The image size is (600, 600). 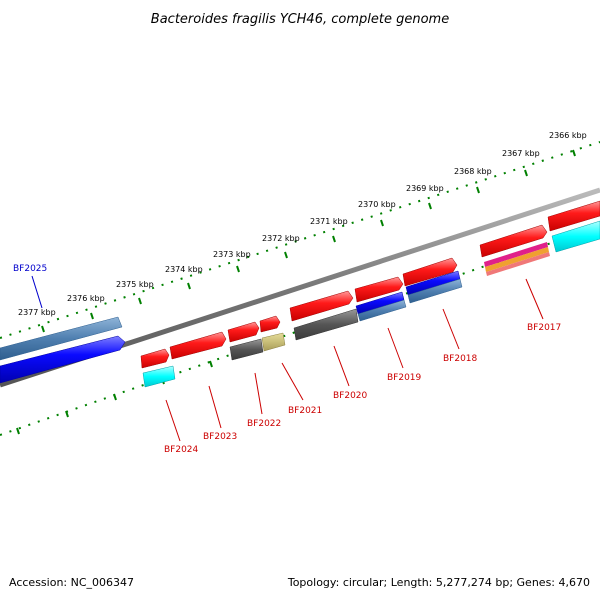 What do you see at coordinates (258, 393) in the screenshot?
I see `leader-bf2022` at bounding box center [258, 393].